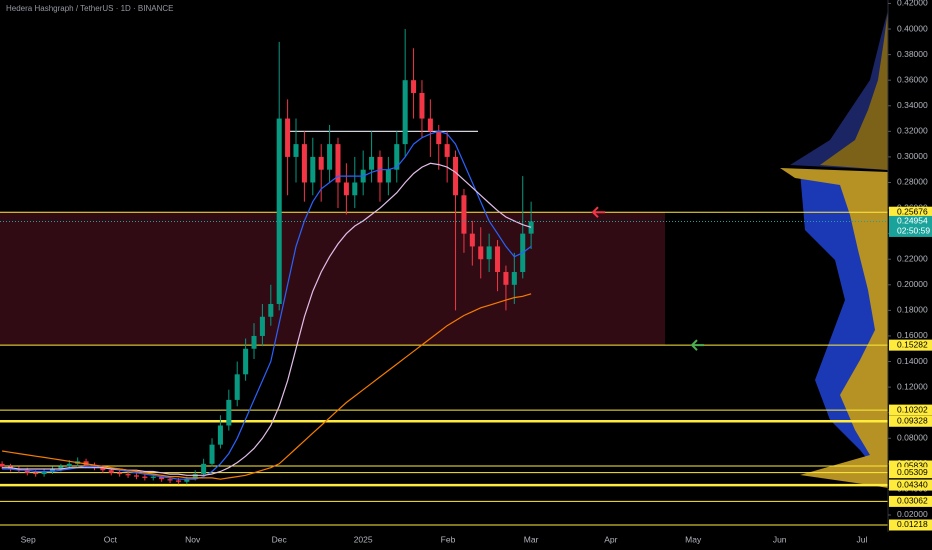 The height and width of the screenshot is (550, 932). Describe the element at coordinates (912, 310) in the screenshot. I see `y-tick-label: 0.18000` at that location.